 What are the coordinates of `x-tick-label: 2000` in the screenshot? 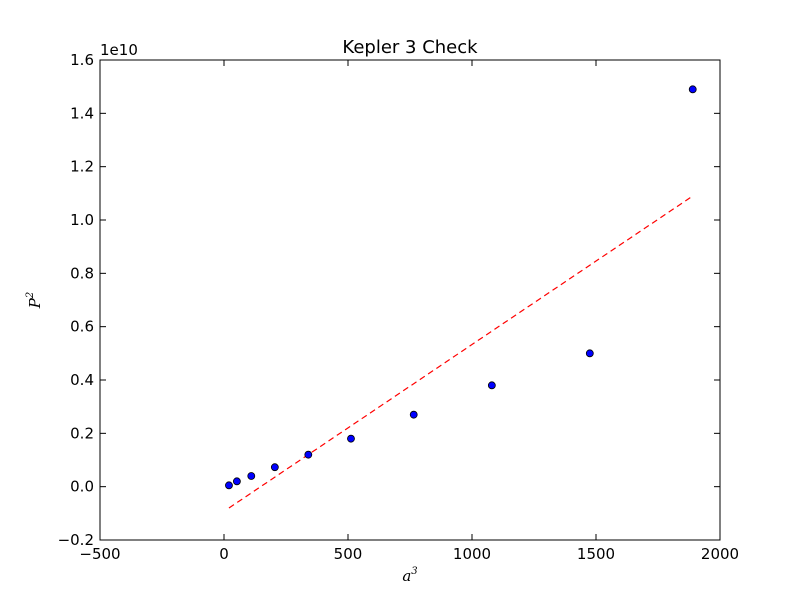 It's located at (720, 554).